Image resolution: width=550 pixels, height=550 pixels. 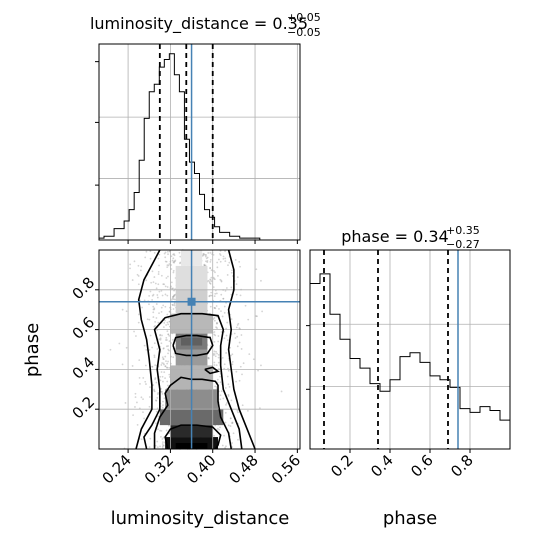 What do you see at coordinates (200, 518) in the screenshot?
I see `xlabel-luminosity-distance: luminosity_distance` at bounding box center [200, 518].